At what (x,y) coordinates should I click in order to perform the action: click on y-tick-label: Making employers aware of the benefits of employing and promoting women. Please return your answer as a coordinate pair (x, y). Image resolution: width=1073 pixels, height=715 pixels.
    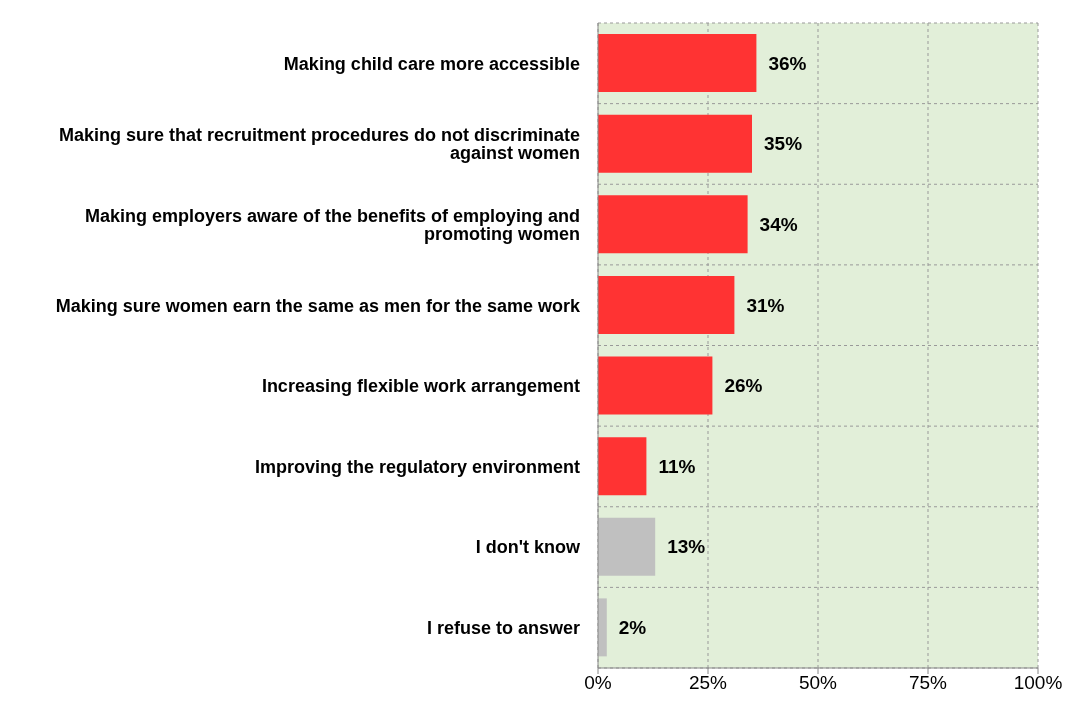
    Looking at the image, I should click on (332, 224).